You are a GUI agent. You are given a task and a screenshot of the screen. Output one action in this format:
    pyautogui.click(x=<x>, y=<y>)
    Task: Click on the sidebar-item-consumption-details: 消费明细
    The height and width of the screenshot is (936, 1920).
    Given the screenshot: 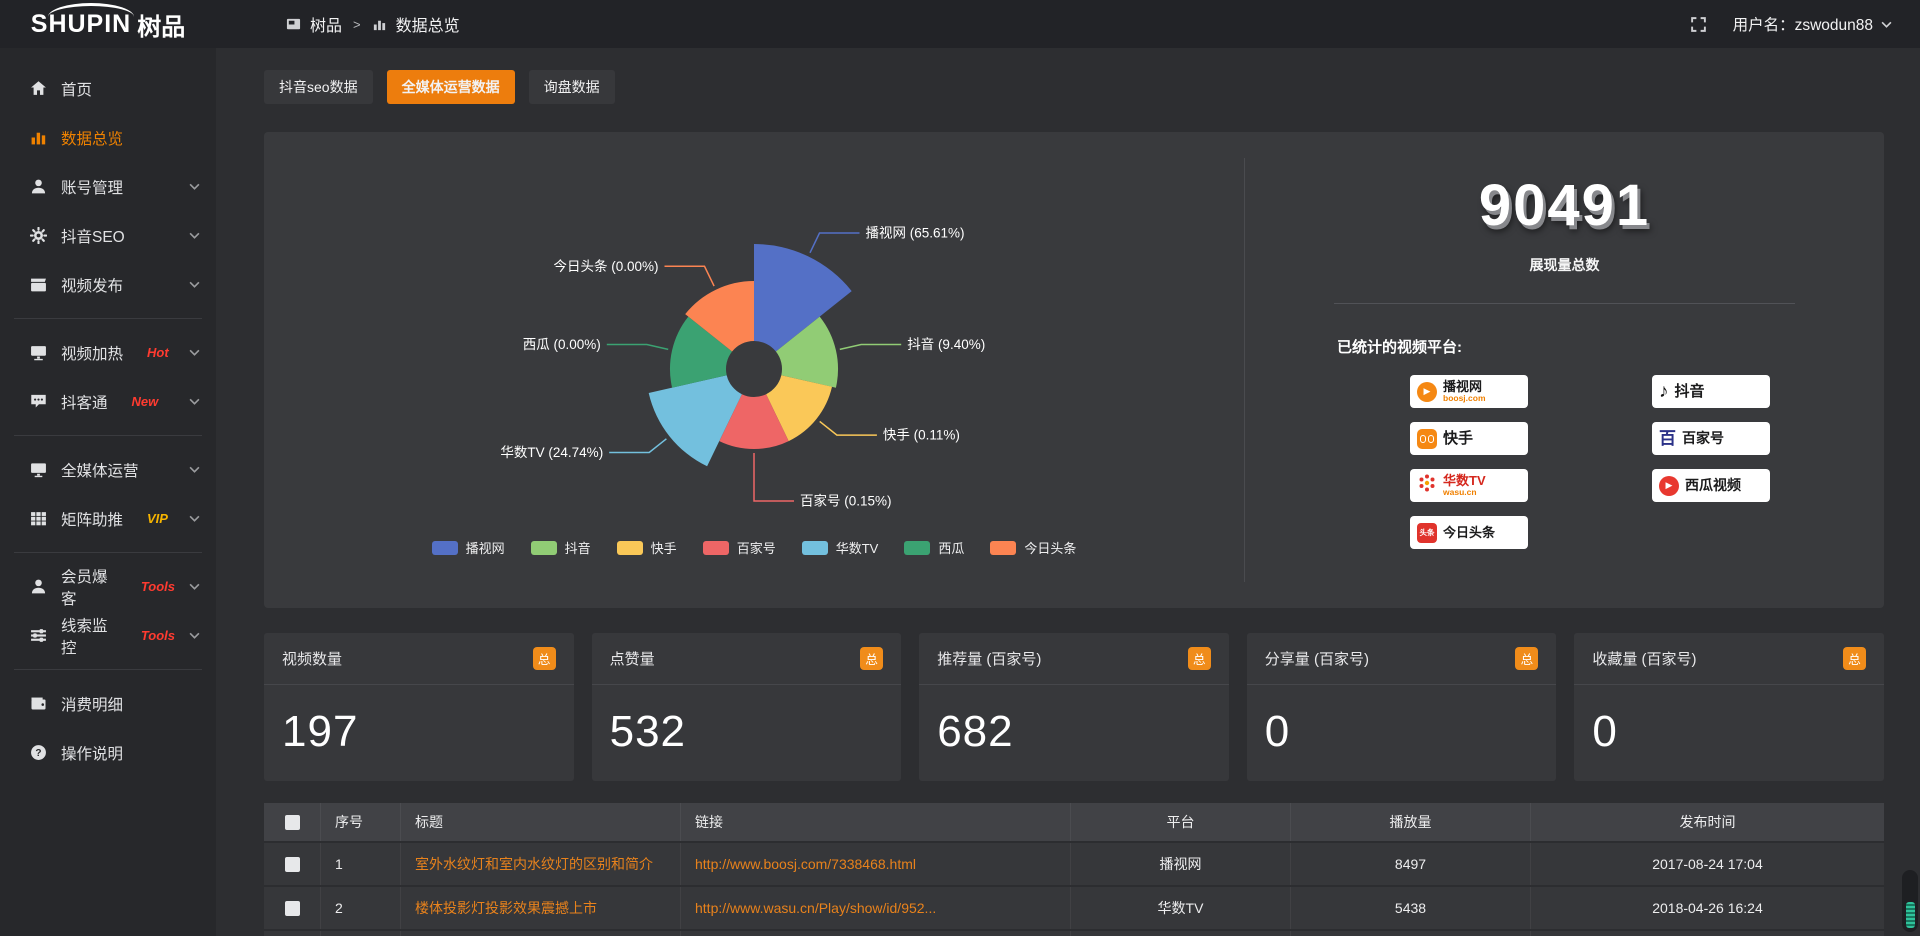 What is the action you would take?
    pyautogui.click(x=108, y=703)
    